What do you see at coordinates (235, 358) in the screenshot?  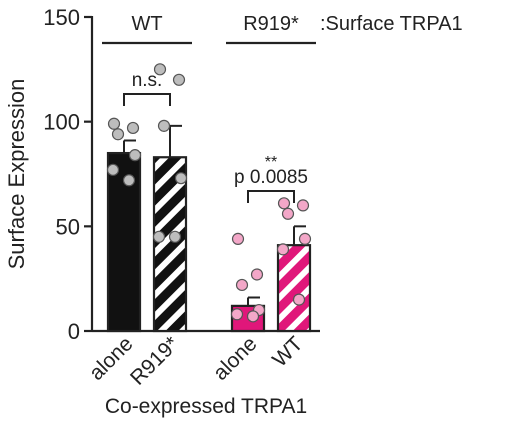 I see `x-tick-label: alone` at bounding box center [235, 358].